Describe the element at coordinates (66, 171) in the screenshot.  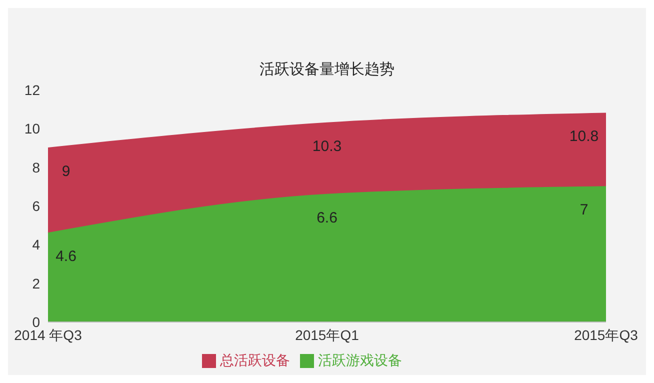
I see `data-label: 9` at that location.